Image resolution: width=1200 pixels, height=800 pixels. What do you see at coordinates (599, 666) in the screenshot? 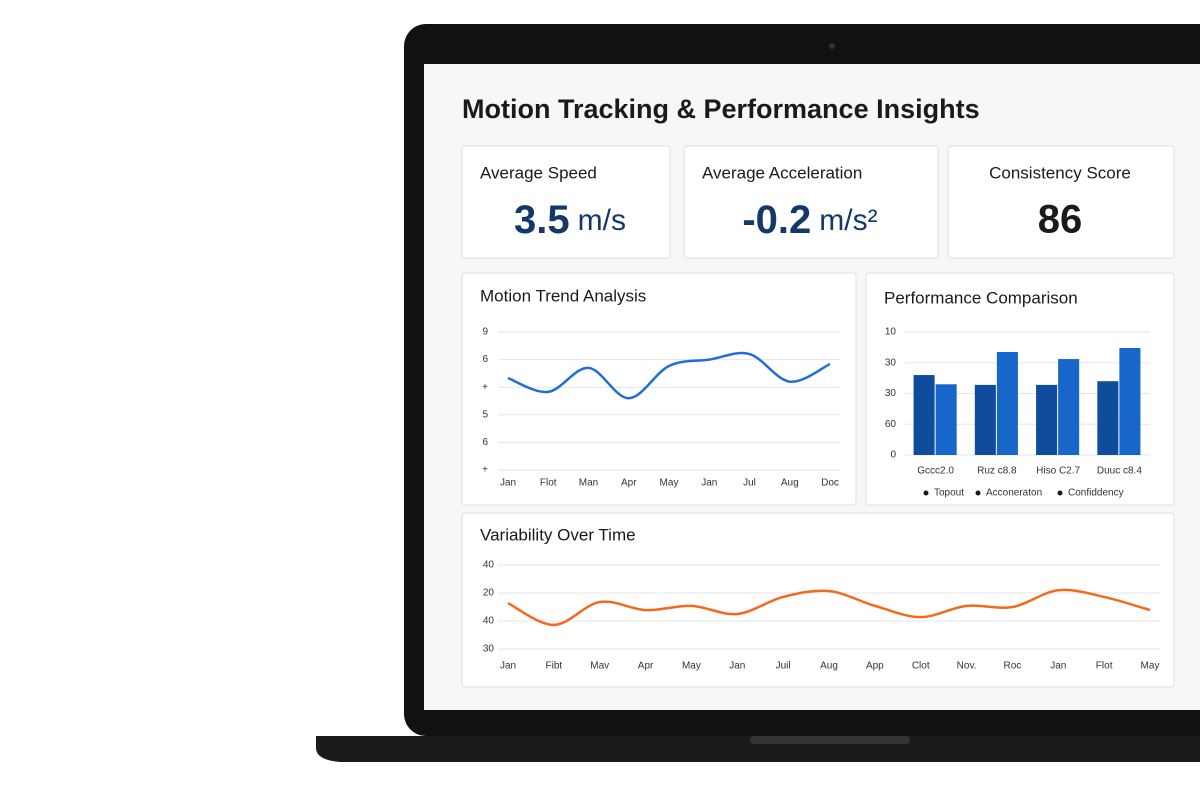
I see `x-tick-label: Mav` at bounding box center [599, 666].